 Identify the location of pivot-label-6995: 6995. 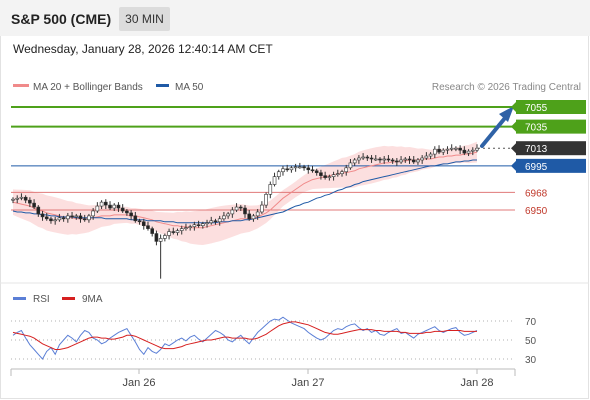
(536, 167).